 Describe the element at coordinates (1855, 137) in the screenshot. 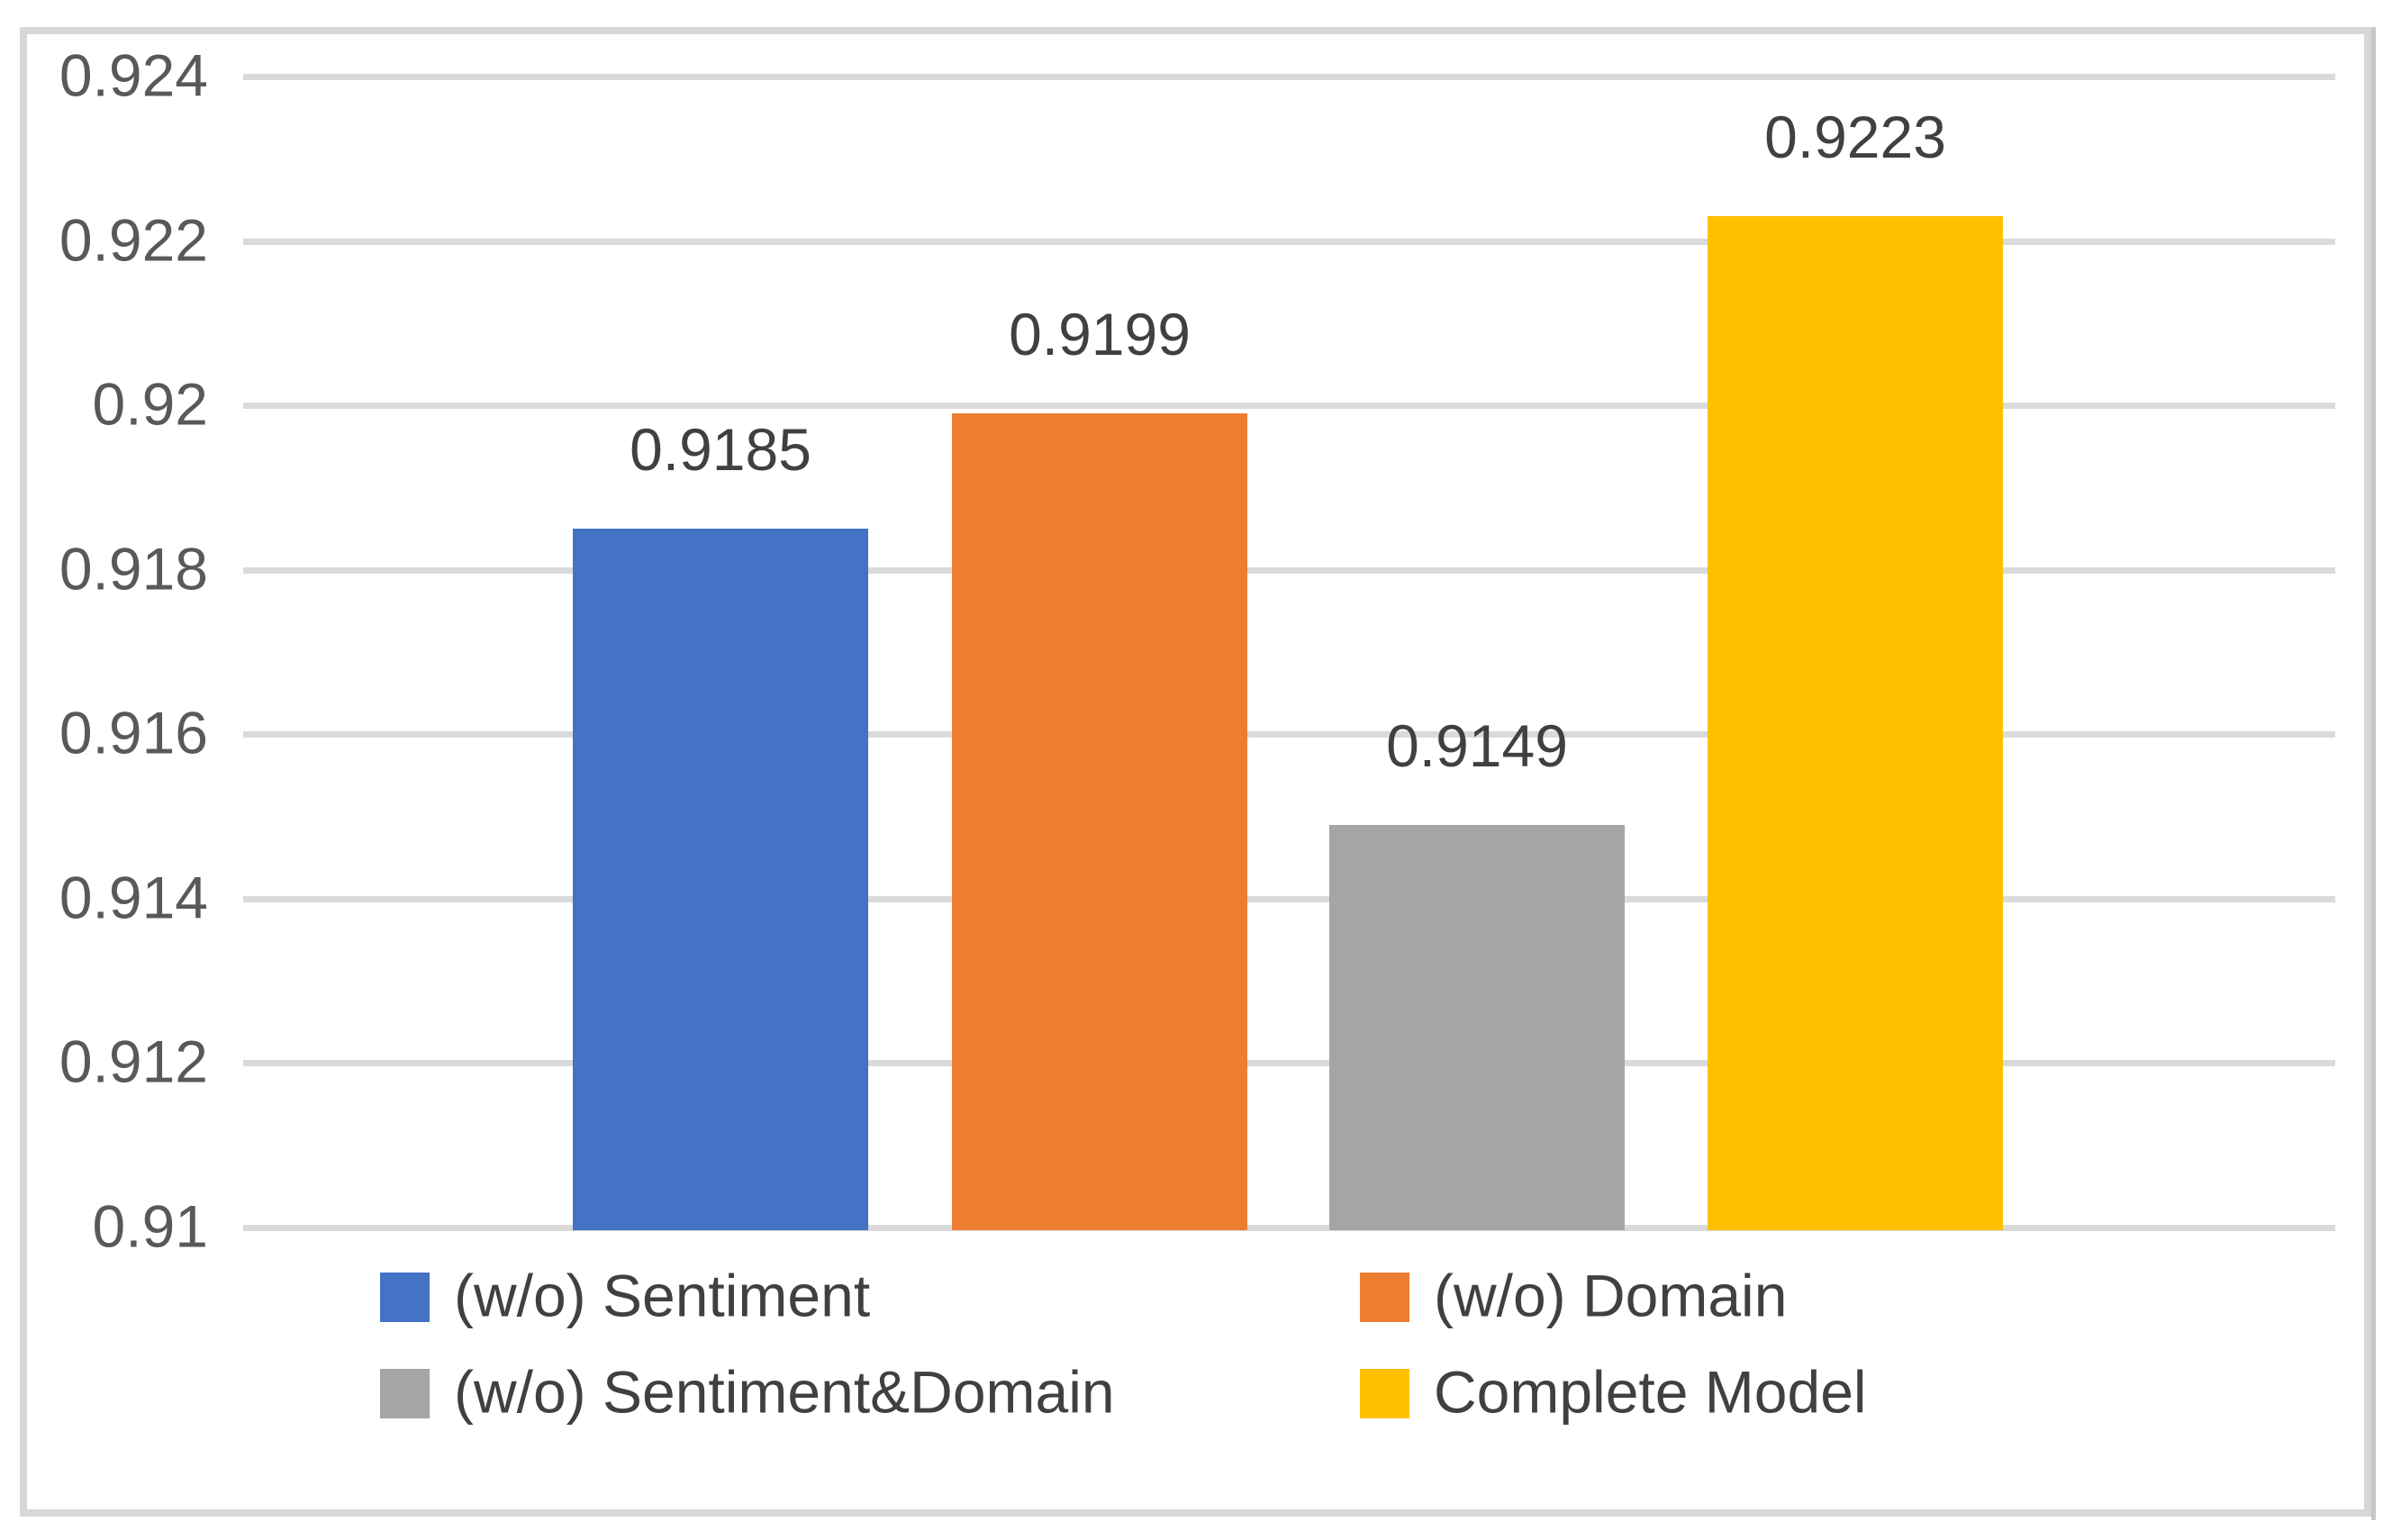

I see `bar-value-label: 0.9223` at that location.